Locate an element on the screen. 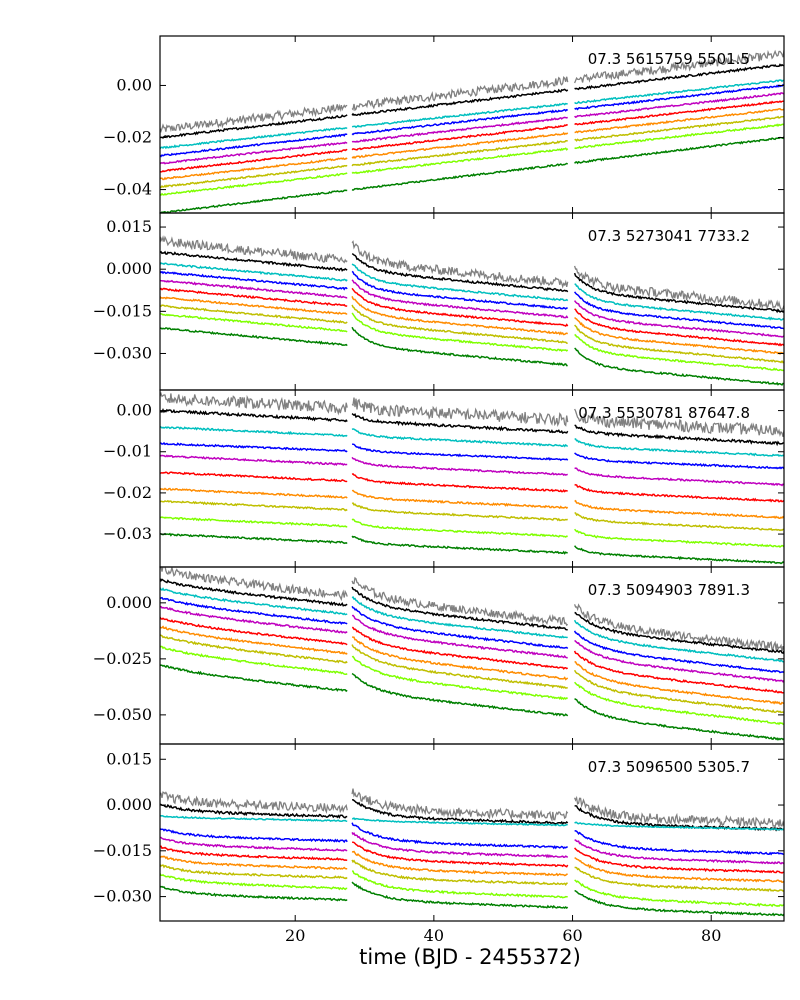 Image resolution: width=800 pixels, height=1000 pixels. panel-annotation: 07.3 5094903 7891.3 is located at coordinates (669, 590).